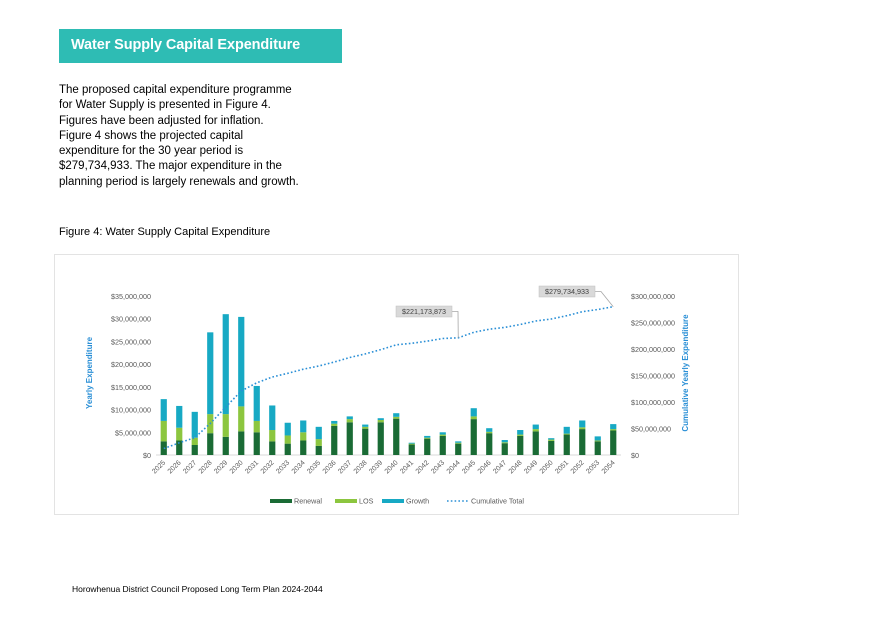 The height and width of the screenshot is (618, 875). I want to click on x-tick-label: 2041, so click(407, 467).